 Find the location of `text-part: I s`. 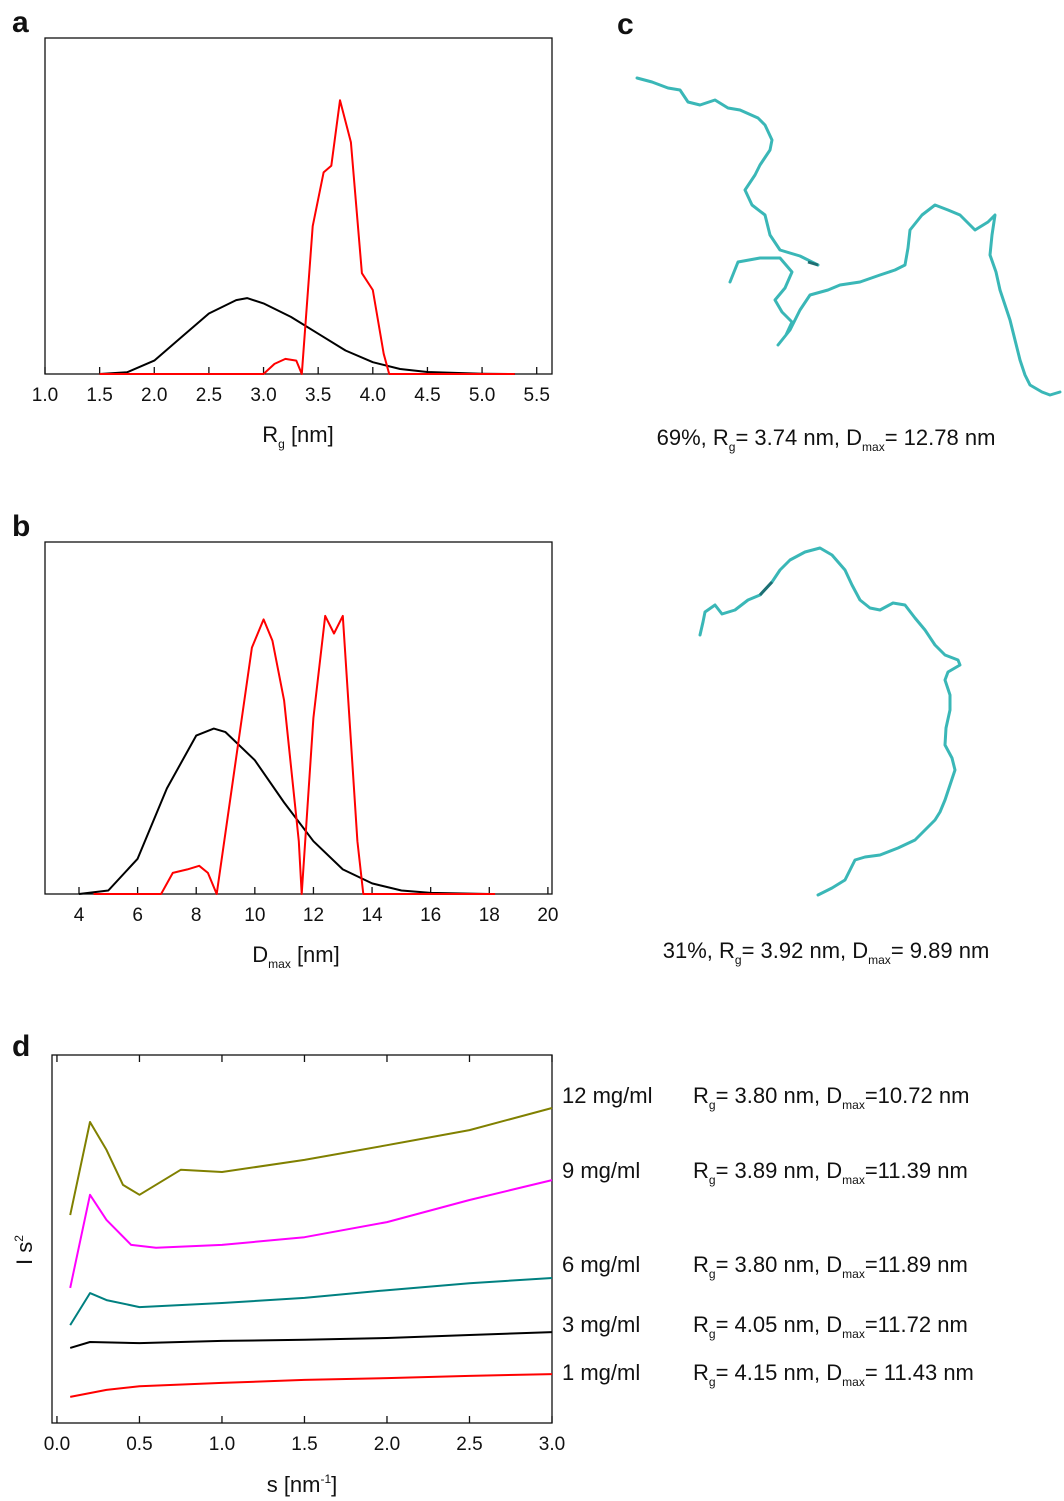

text-part: I s is located at coordinates (24, 1253).